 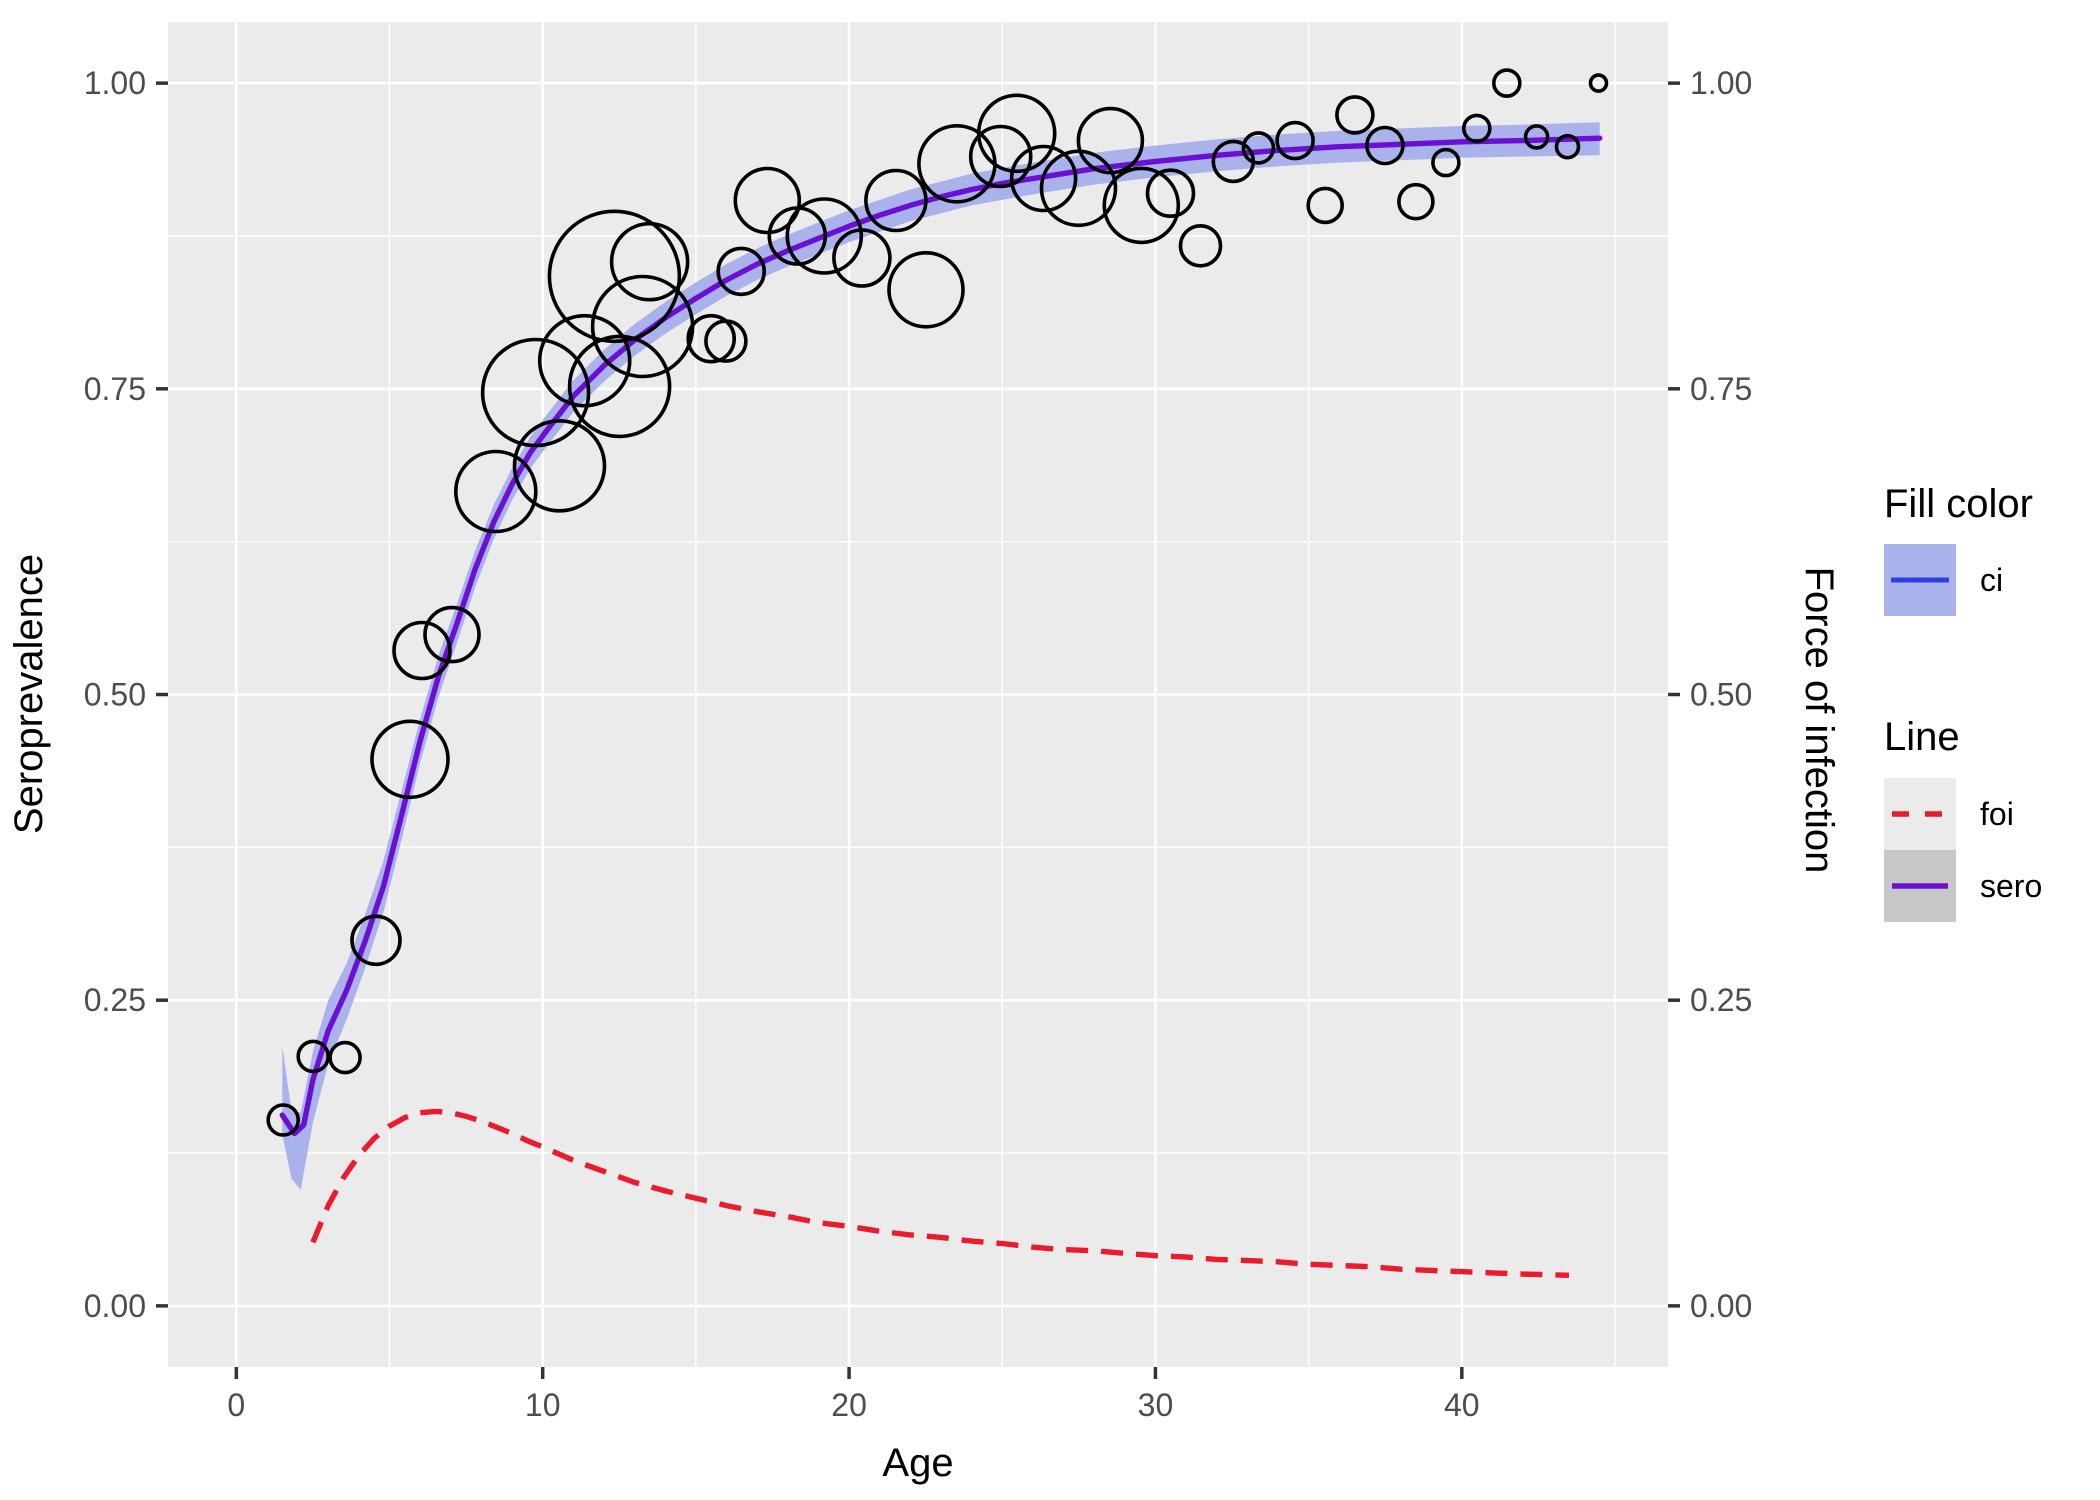 What do you see at coordinates (1991, 580) in the screenshot?
I see `legend-label-ci: ci` at bounding box center [1991, 580].